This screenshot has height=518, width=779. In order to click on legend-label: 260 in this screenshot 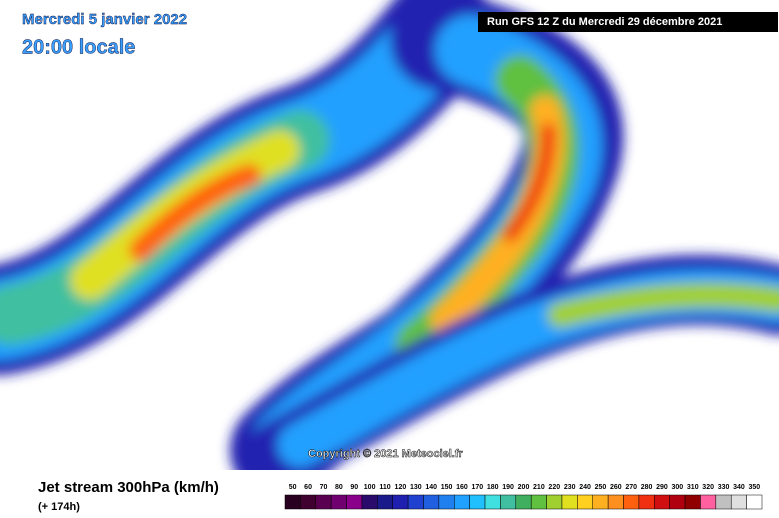, I will do `click(616, 487)`.